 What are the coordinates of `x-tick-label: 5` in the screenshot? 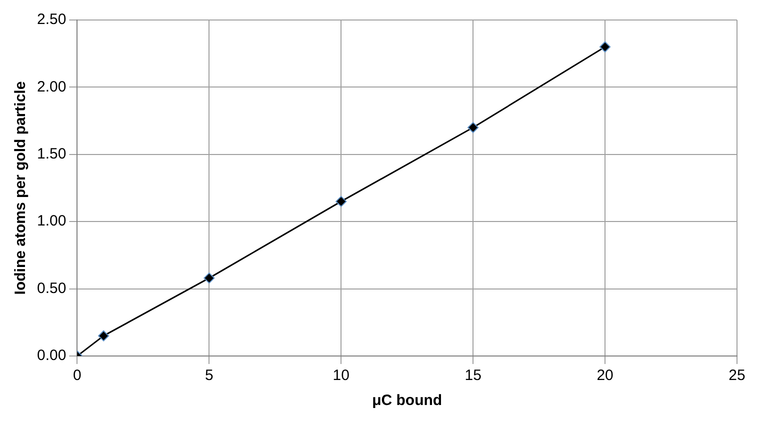 It's located at (209, 375).